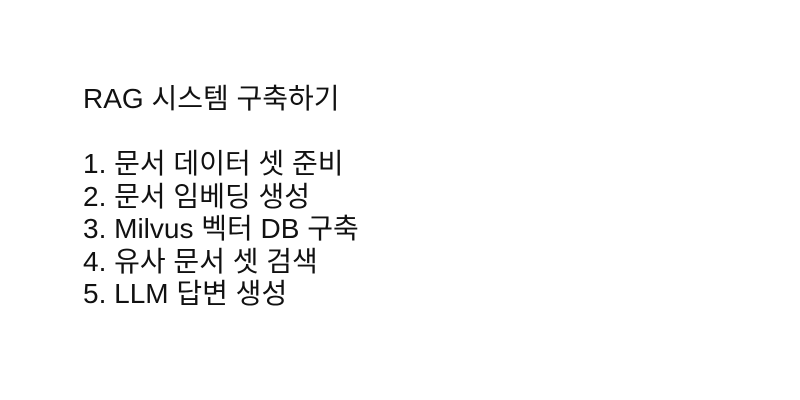  Describe the element at coordinates (197, 196) in the screenshot. I see `step-item-2: 2. 문서 임베딩 생성` at that location.